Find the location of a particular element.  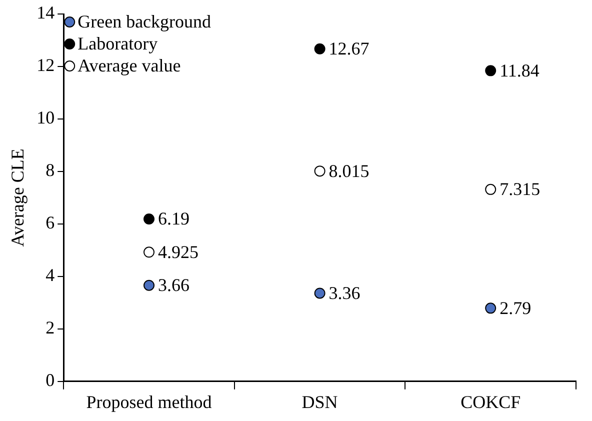

y-tick-label: 6 is located at coordinates (50, 222).